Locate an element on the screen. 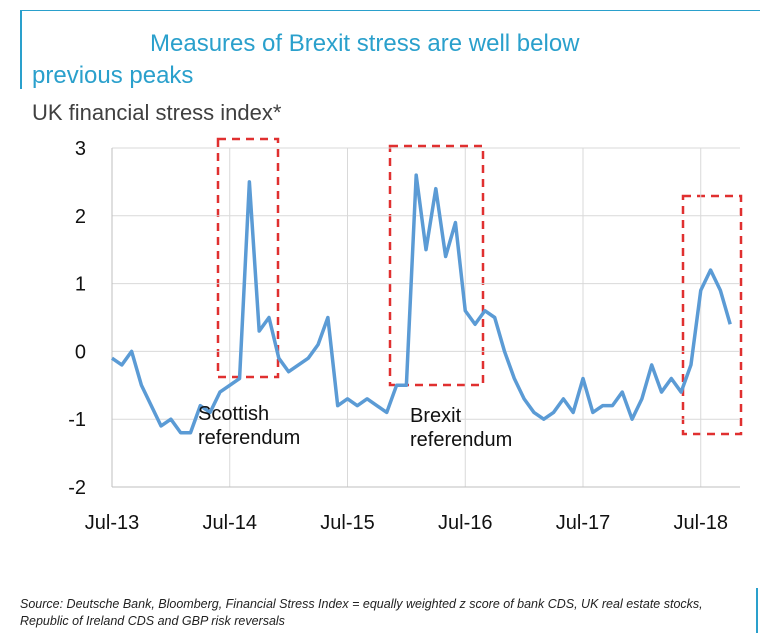 The width and height of the screenshot is (760, 638). x-tick-label: Jul-18 is located at coordinates (701, 523).